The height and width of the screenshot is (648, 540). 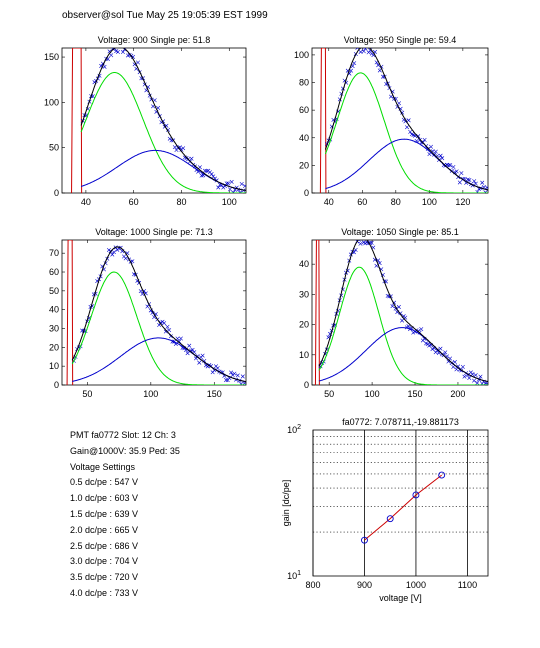 What do you see at coordinates (312, 585) in the screenshot?
I see `x-tick-label: 800` at bounding box center [312, 585].